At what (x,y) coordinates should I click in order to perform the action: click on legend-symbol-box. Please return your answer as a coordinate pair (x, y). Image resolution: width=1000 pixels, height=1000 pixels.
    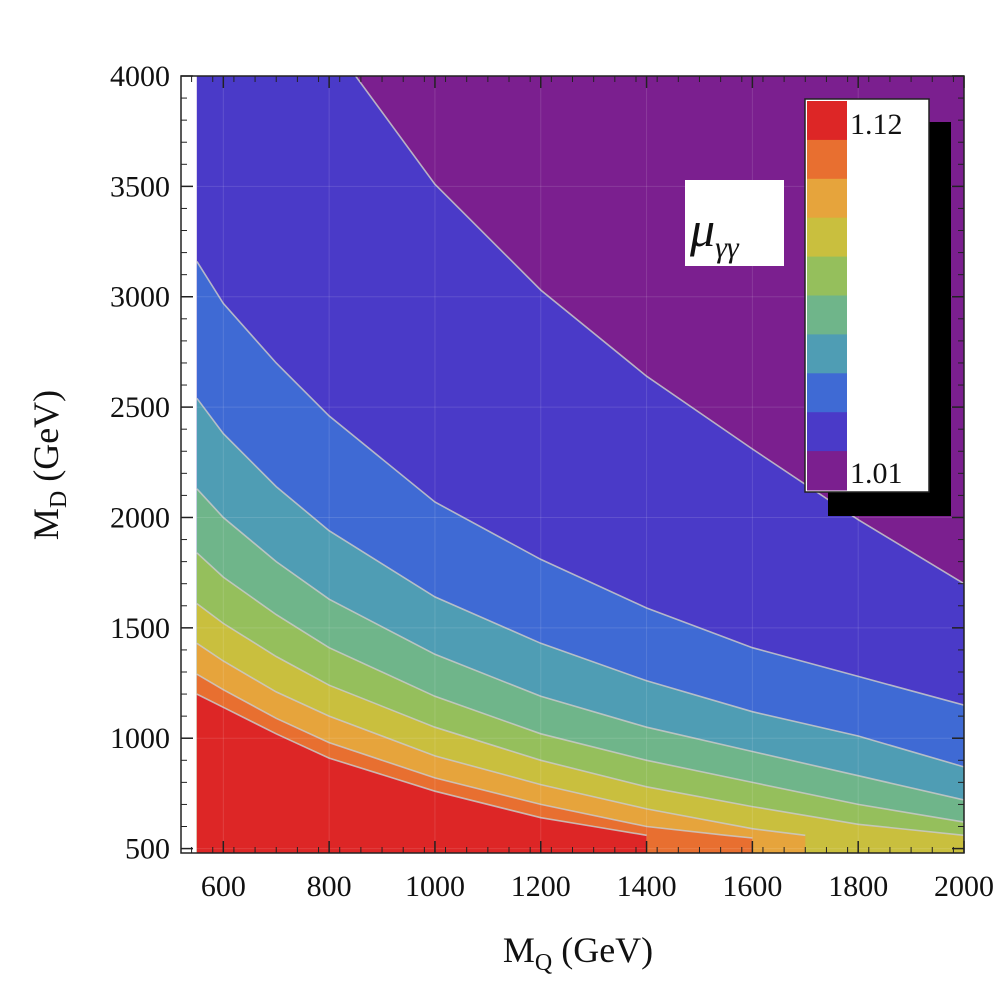
    Looking at the image, I should click on (734, 223).